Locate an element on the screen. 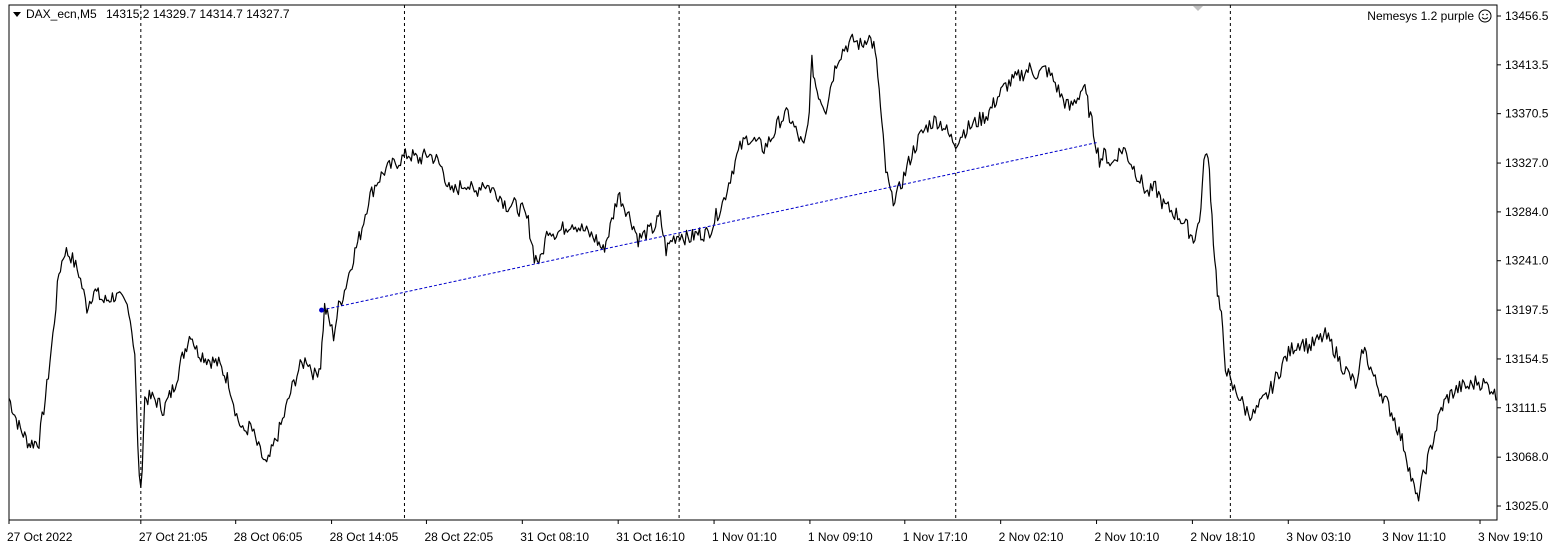 The height and width of the screenshot is (549, 1558). x-tick-label: 3 Nov 11:10 is located at coordinates (1414, 537).